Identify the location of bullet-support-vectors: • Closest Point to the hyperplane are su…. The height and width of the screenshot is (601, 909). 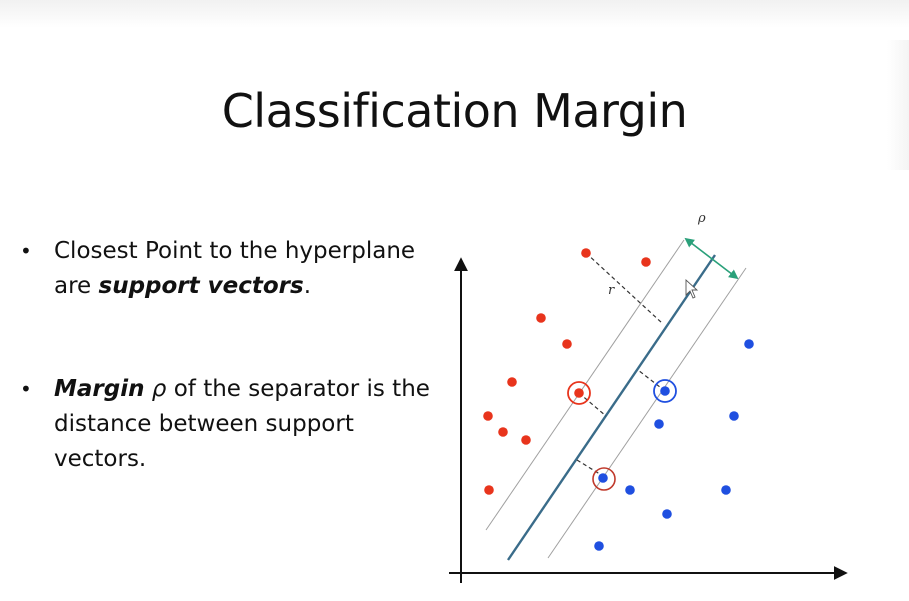
(230, 269).